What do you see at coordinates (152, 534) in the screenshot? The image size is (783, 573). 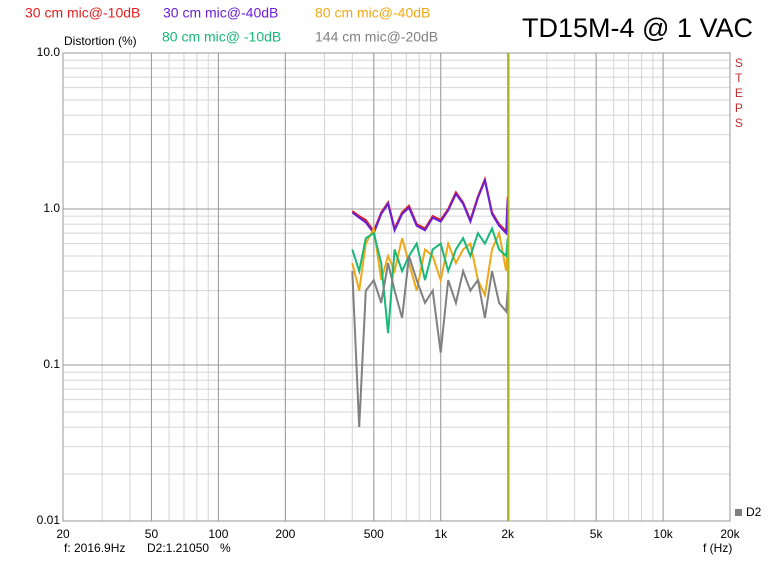 I see `x-tick-label: 50` at bounding box center [152, 534].